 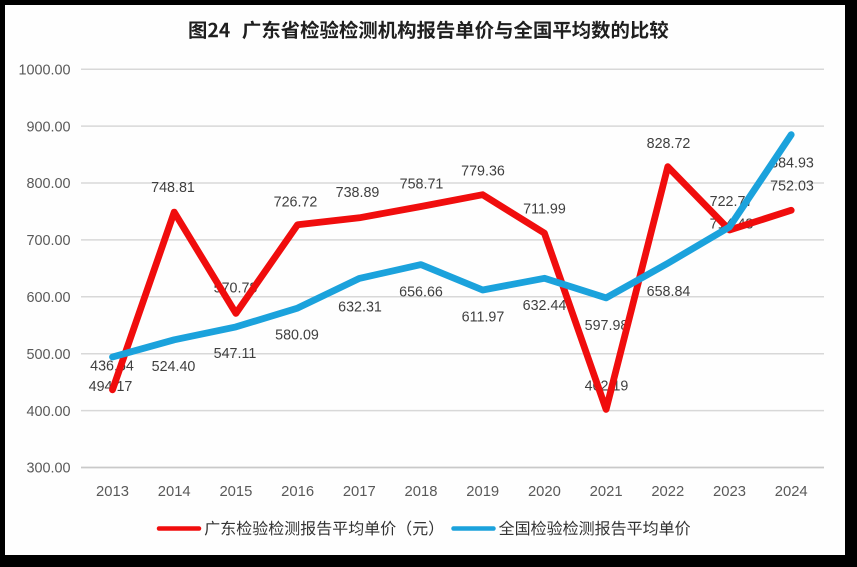 What do you see at coordinates (48, 469) in the screenshot?
I see `svg-text: 300.00` at bounding box center [48, 469].